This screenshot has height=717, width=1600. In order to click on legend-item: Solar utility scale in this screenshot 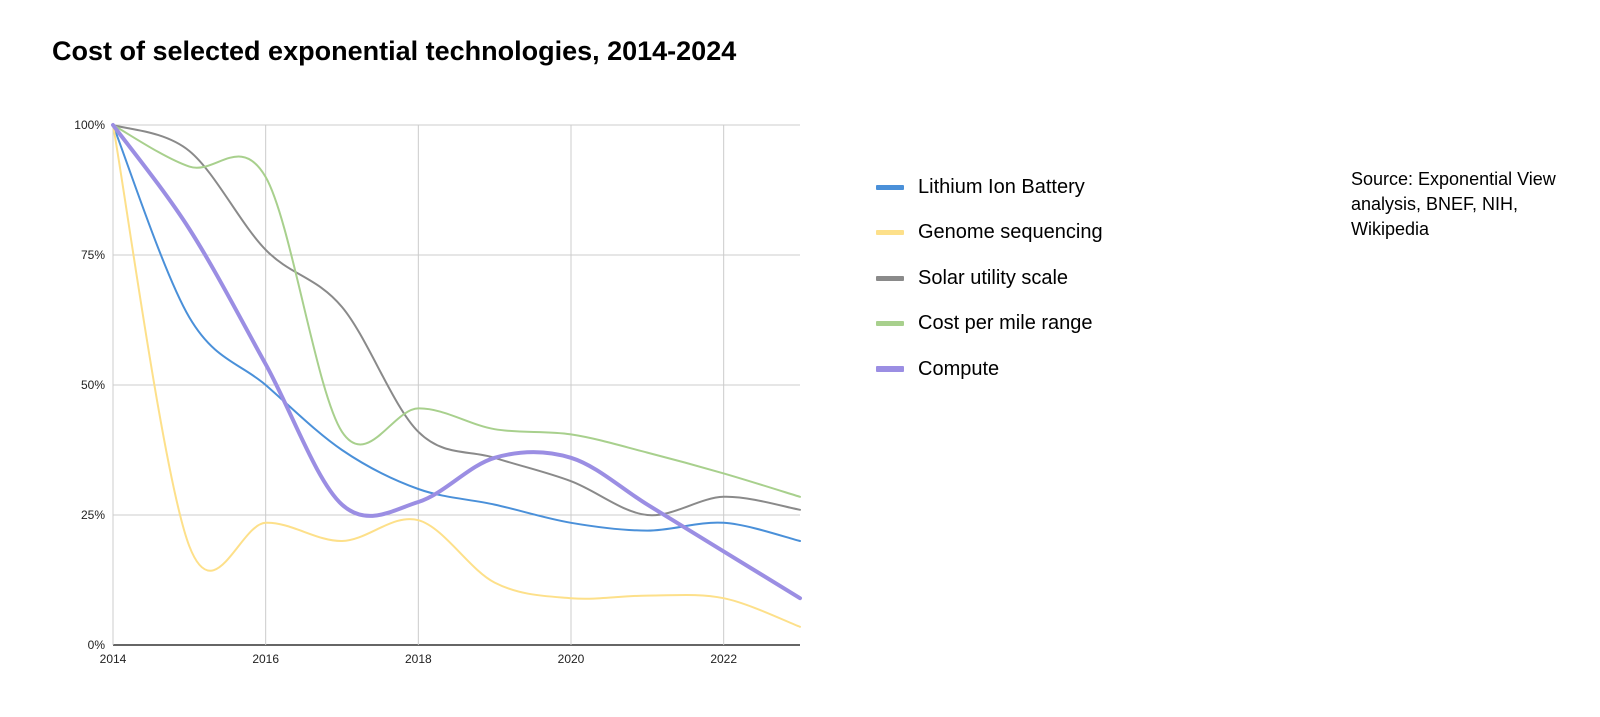, I will do `click(972, 278)`.